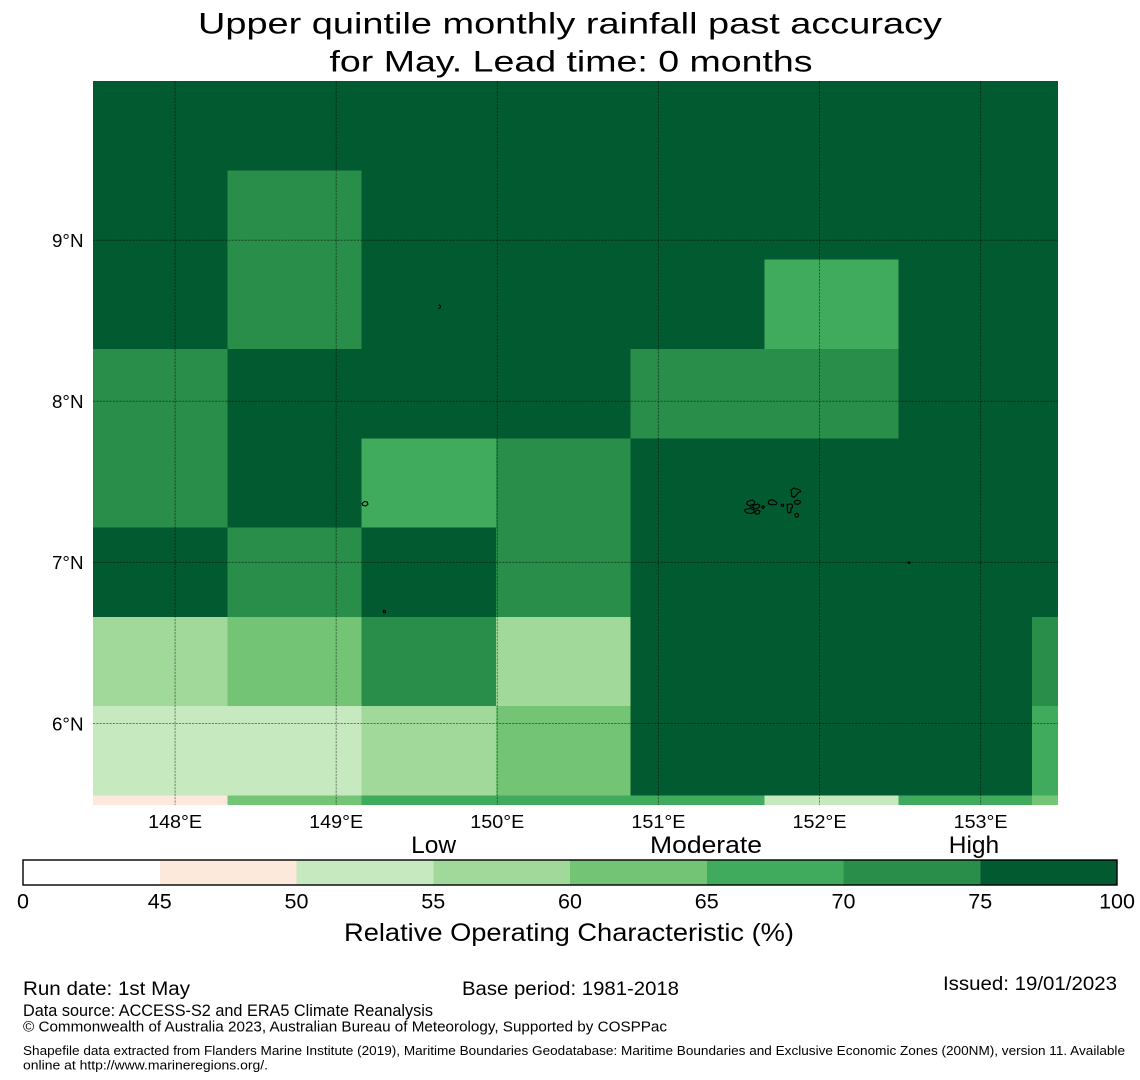  I want to click on svg-text:online at http://www.marinereg: online at http://www.marineregions.org/., so click(145, 1065).